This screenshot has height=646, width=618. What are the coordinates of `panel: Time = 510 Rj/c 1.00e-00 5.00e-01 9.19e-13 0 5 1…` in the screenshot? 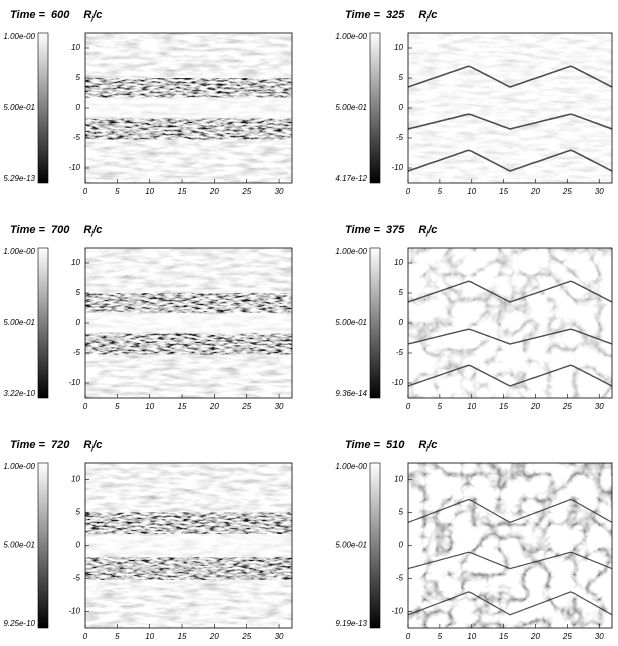 It's located at (474, 540).